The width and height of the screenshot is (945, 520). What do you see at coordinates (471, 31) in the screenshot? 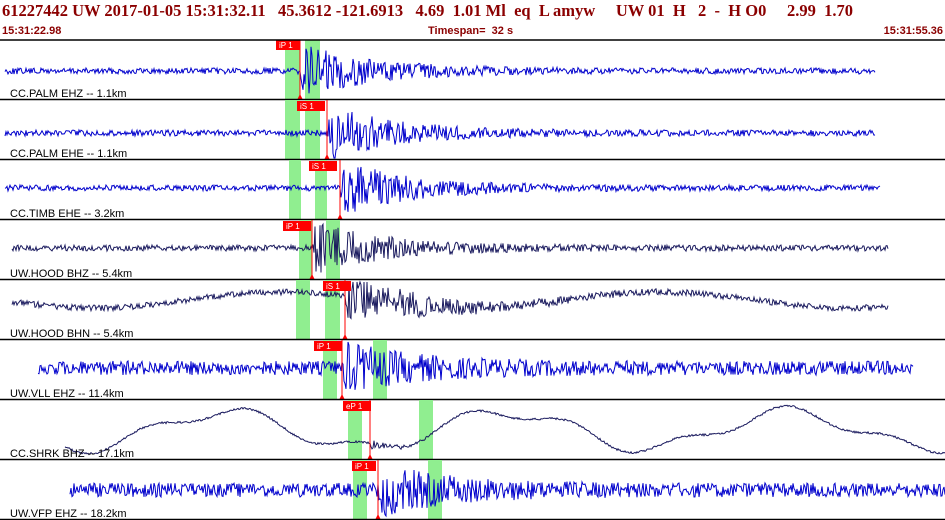
I see `timespan-label: Timespan= 32 s` at bounding box center [471, 31].